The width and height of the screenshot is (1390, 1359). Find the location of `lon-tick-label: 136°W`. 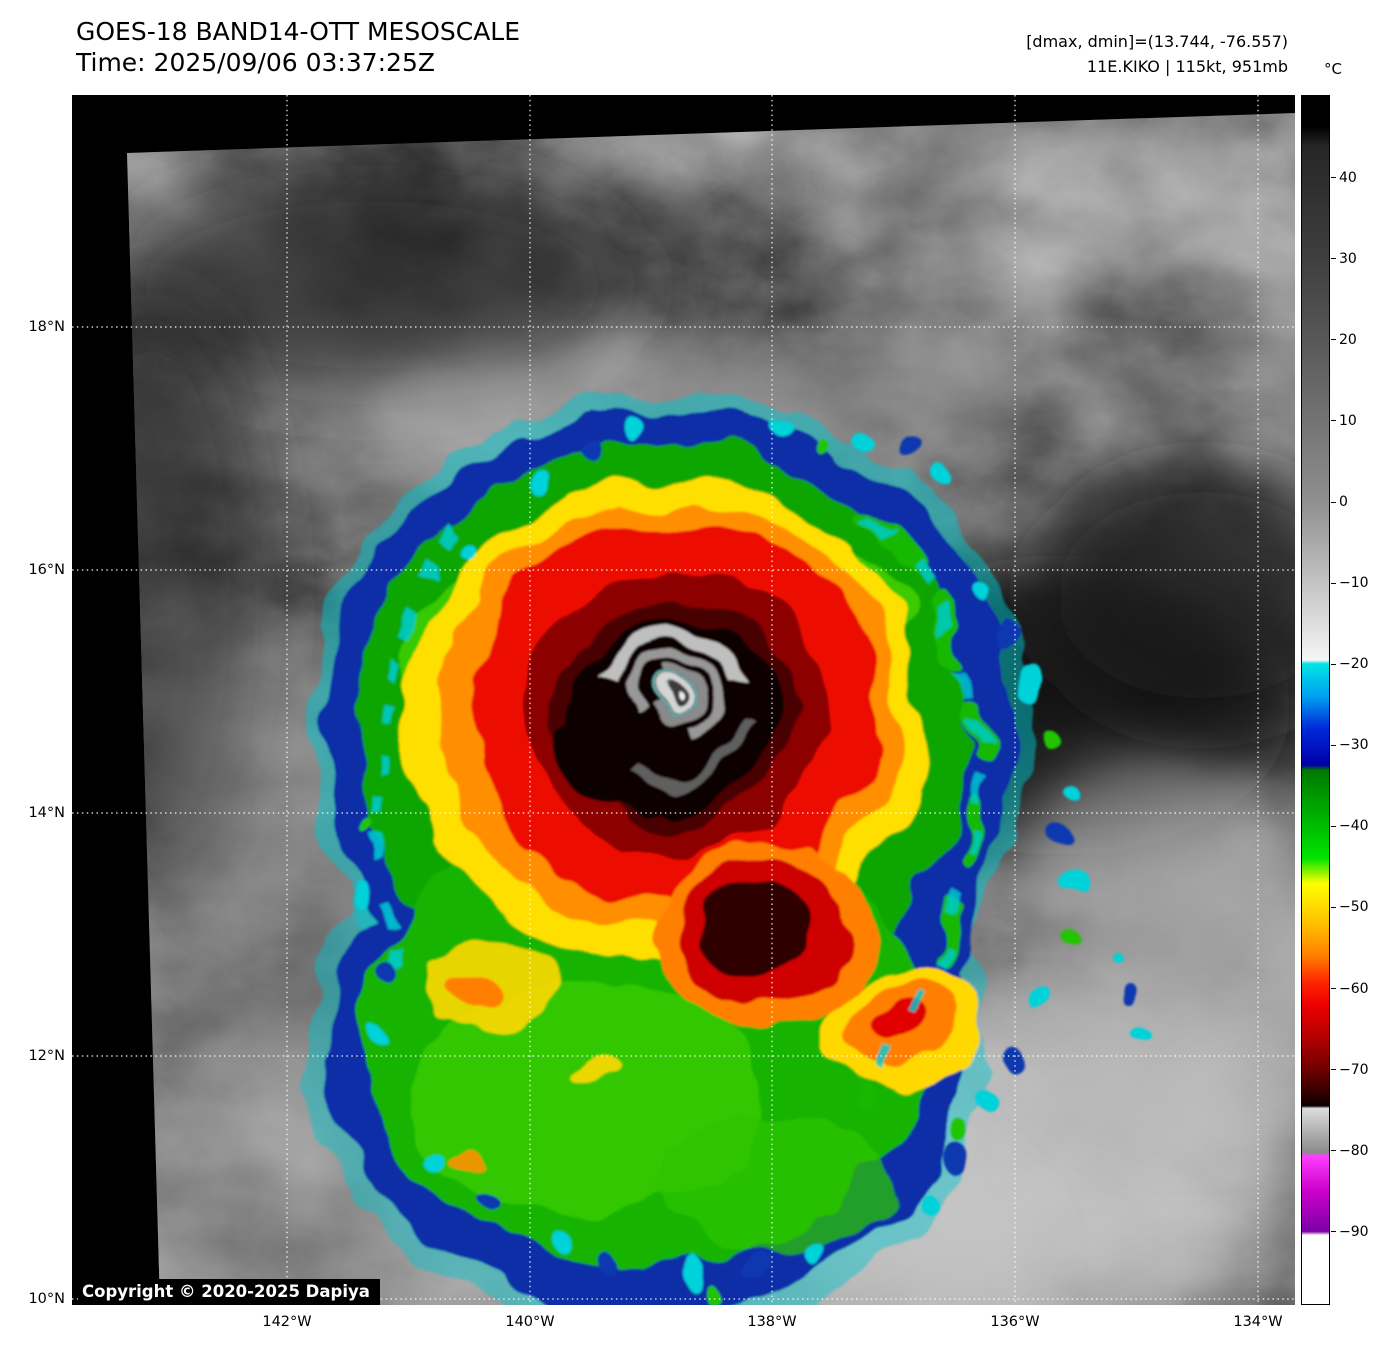

lon-tick-label: 136°W is located at coordinates (1015, 1322).